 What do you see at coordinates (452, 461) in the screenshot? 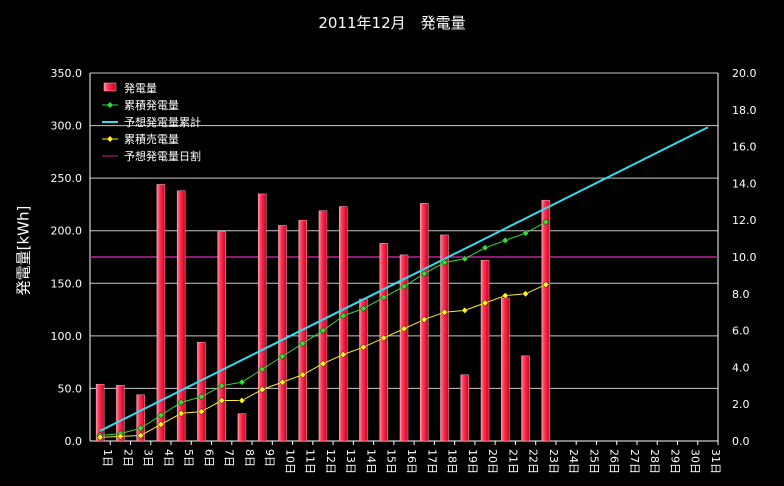
I see `x-tick-label: 18日` at bounding box center [452, 461].